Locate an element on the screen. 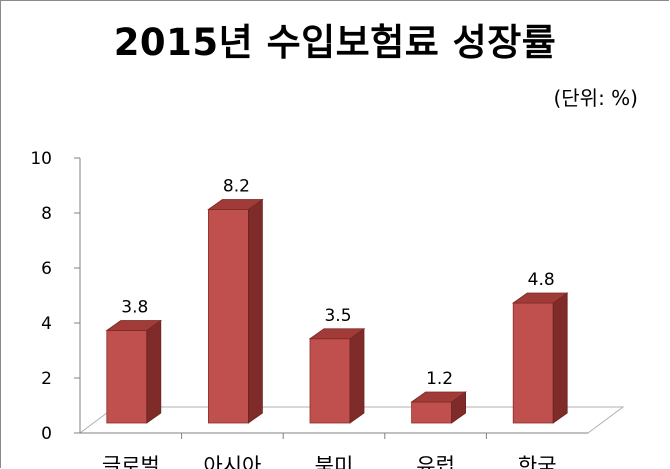  category-labels: 글로벌 아시아 북미 유럽 한국 is located at coordinates (329, 461).